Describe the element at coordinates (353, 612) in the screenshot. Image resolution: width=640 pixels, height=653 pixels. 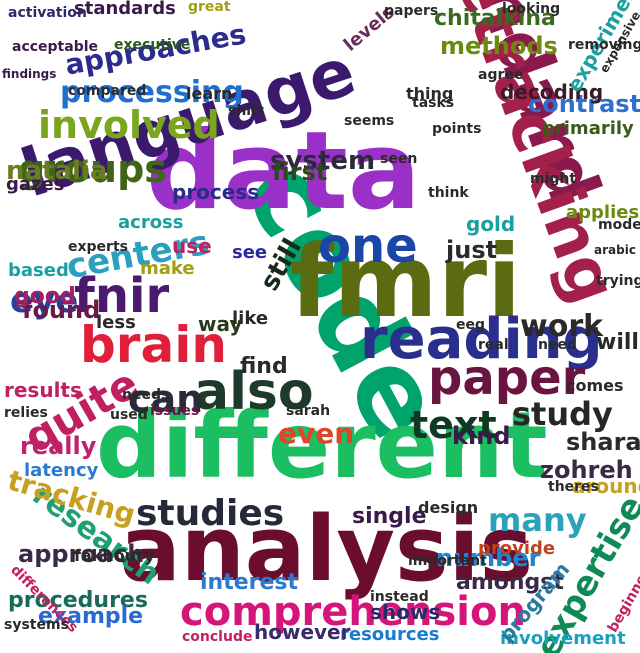
I see `word-comprehension: comprehension` at that location.